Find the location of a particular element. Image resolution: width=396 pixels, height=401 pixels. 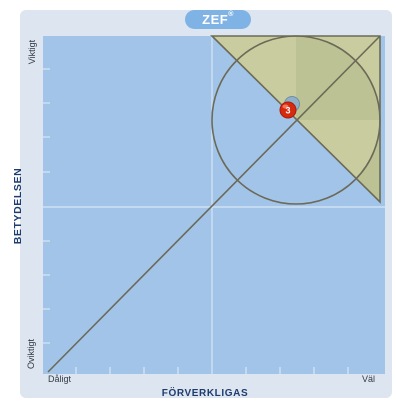

x-axis-right-label: Väl is located at coordinates (369, 379).